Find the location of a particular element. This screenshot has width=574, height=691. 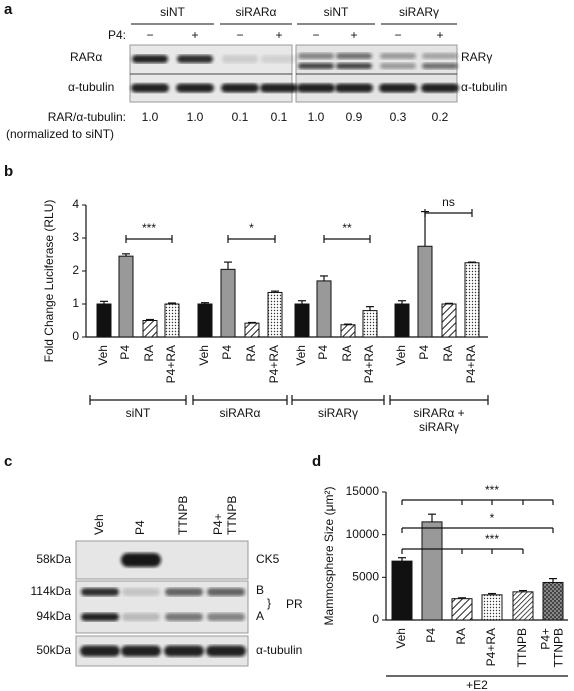

ratio-label: RAR/α-tubulin: is located at coordinates (87, 117).